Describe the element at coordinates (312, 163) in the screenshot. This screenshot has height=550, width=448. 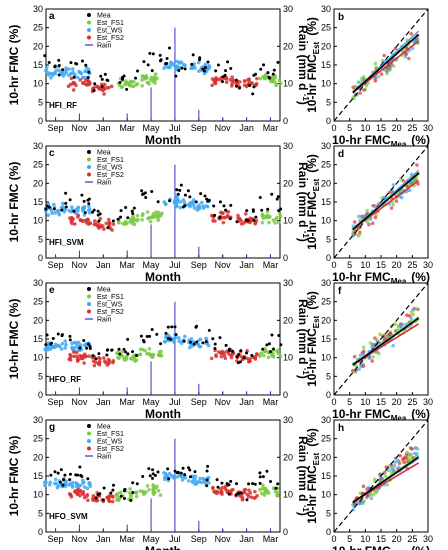
I see `y-label-end: (%)` at that location.